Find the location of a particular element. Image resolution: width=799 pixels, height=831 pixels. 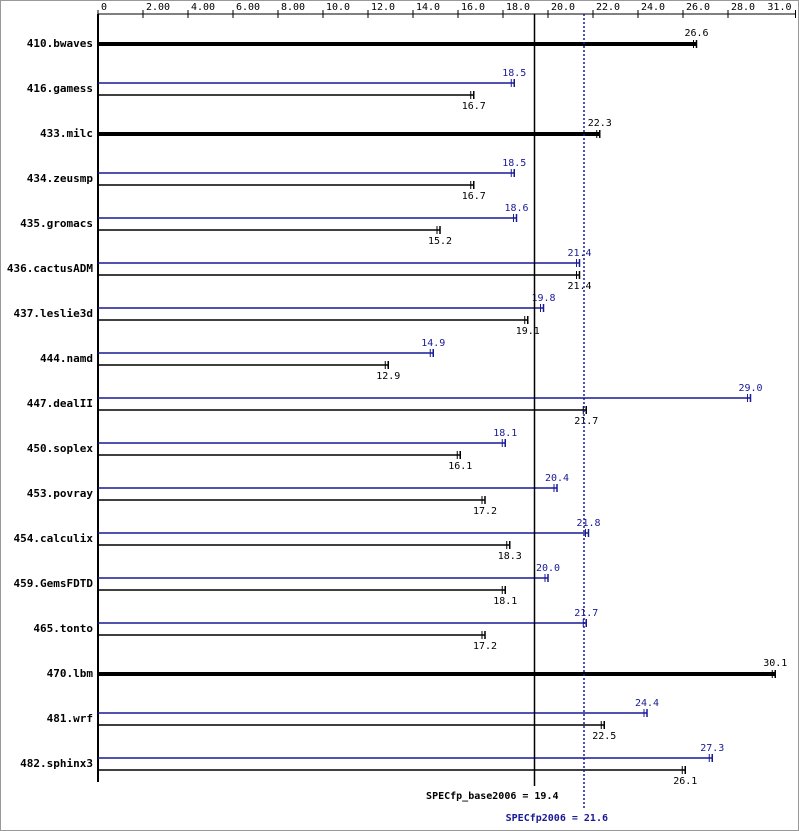

category-label: 470.lbm is located at coordinates (70, 673).